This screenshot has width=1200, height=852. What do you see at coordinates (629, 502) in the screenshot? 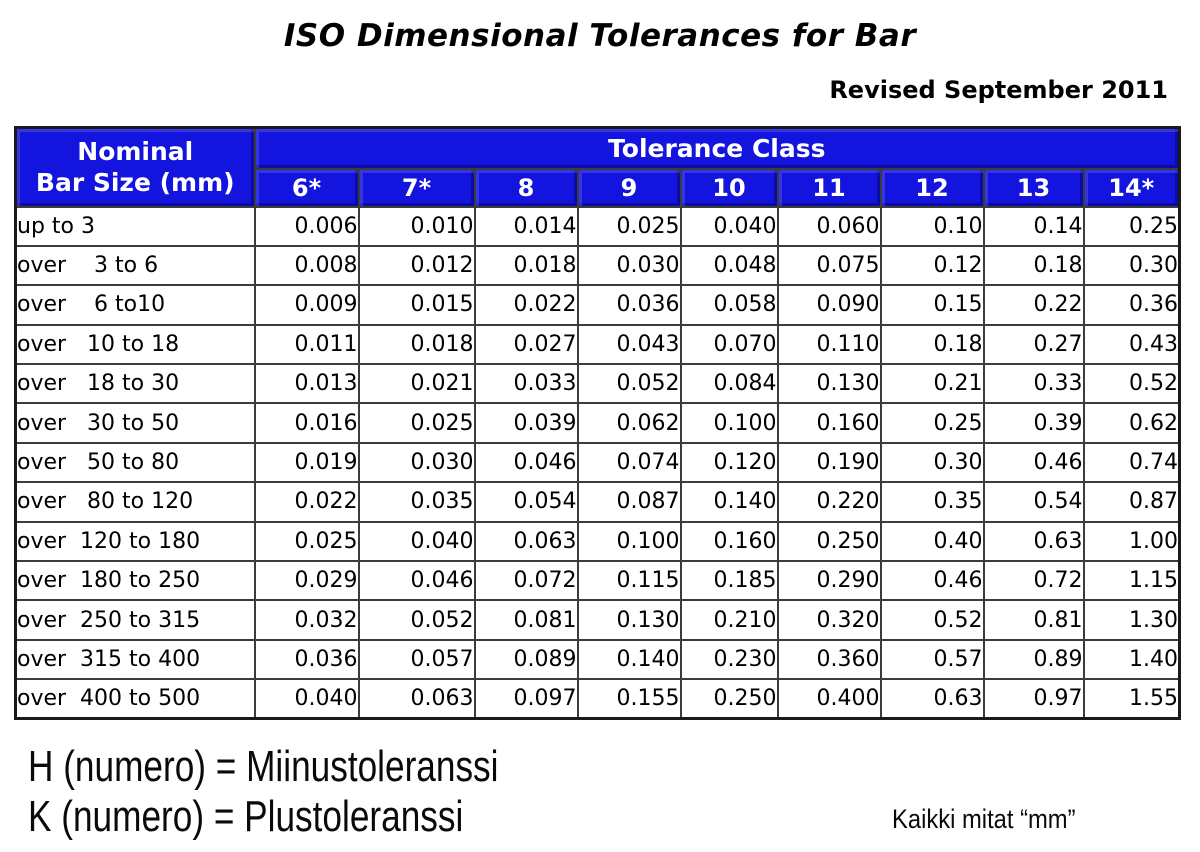
I see `value-cell: 0.087` at bounding box center [629, 502].